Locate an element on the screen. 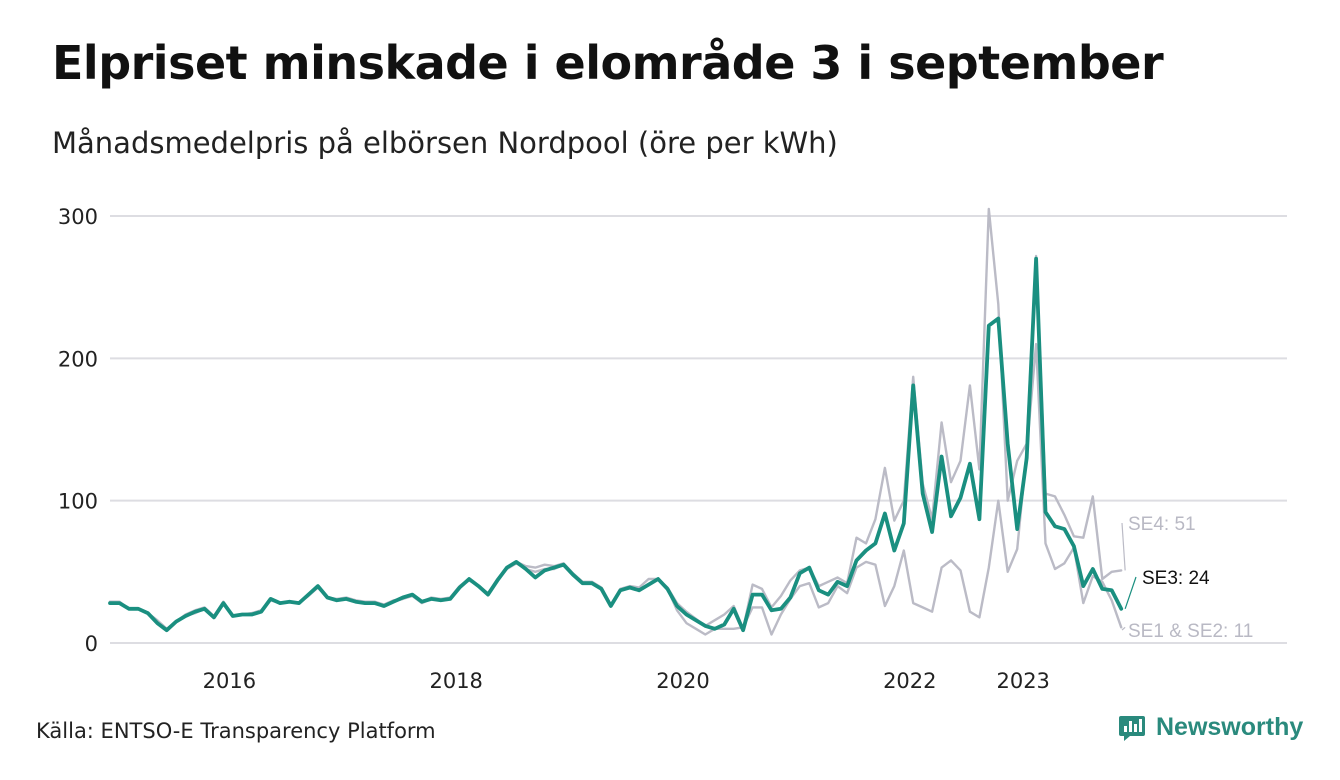  end-label-se1-se2: SE1 & SE2: 11 is located at coordinates (1190, 631).